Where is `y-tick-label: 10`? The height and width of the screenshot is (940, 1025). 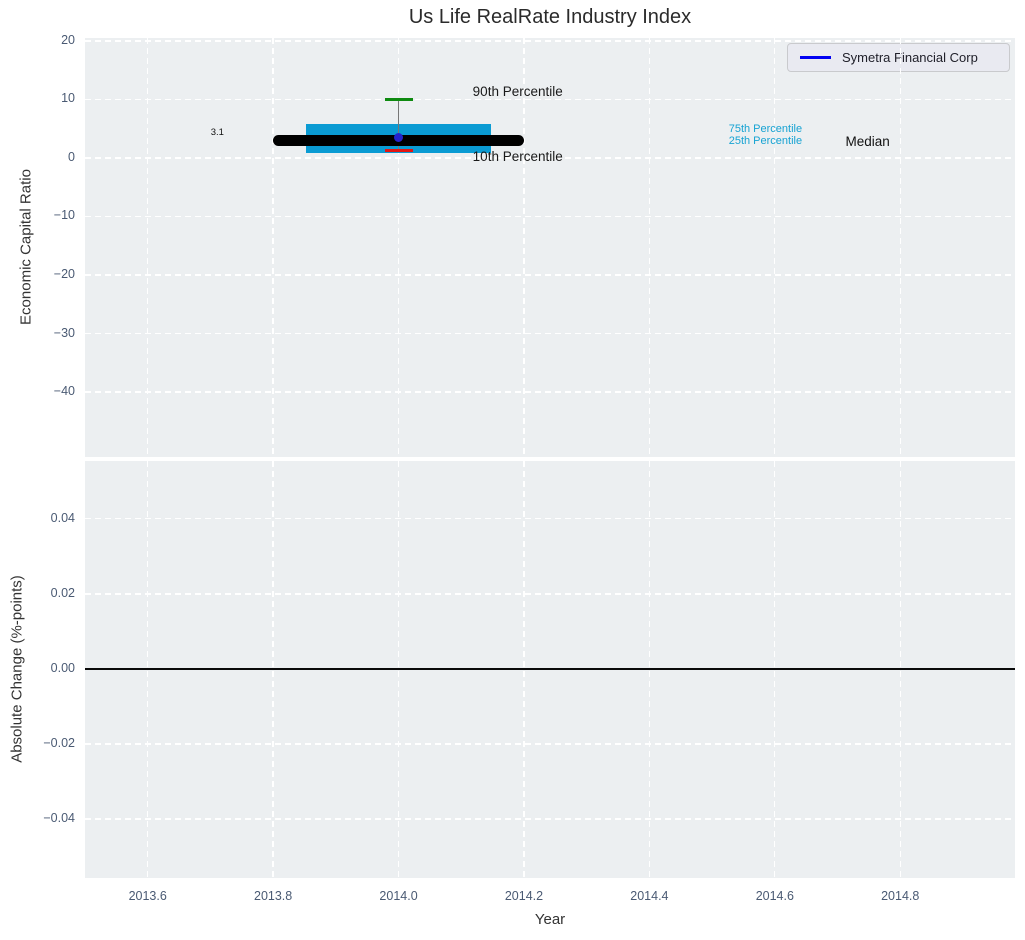
y-tick-label: 10 is located at coordinates (68, 98).